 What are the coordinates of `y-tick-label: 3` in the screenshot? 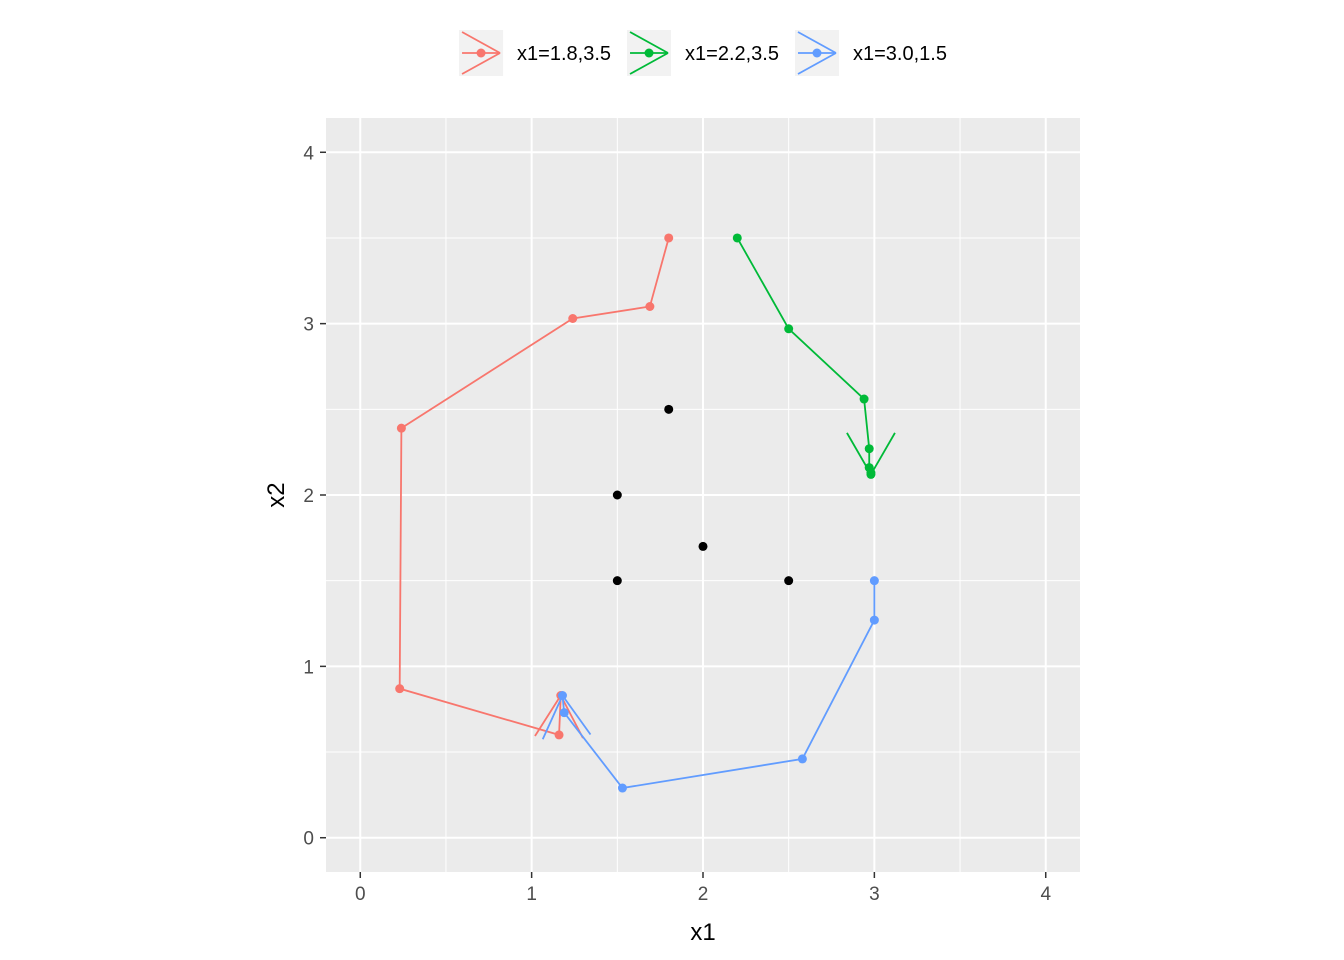 It's located at (308, 325).